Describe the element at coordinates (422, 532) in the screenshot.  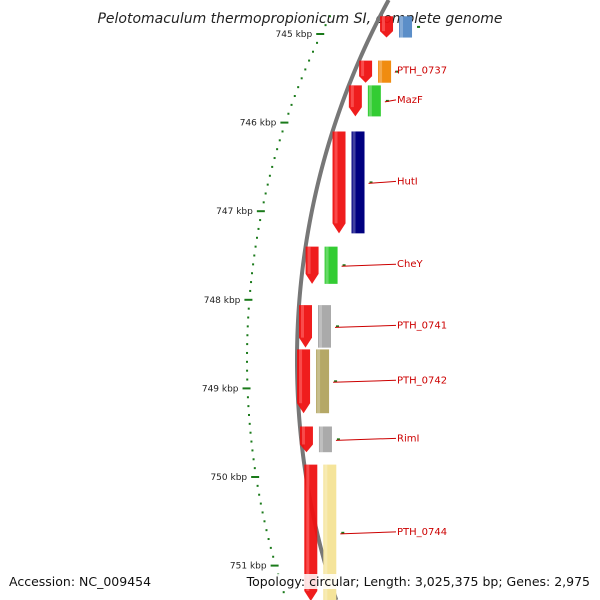
I see `gene-label: PTH_0744` at that location.